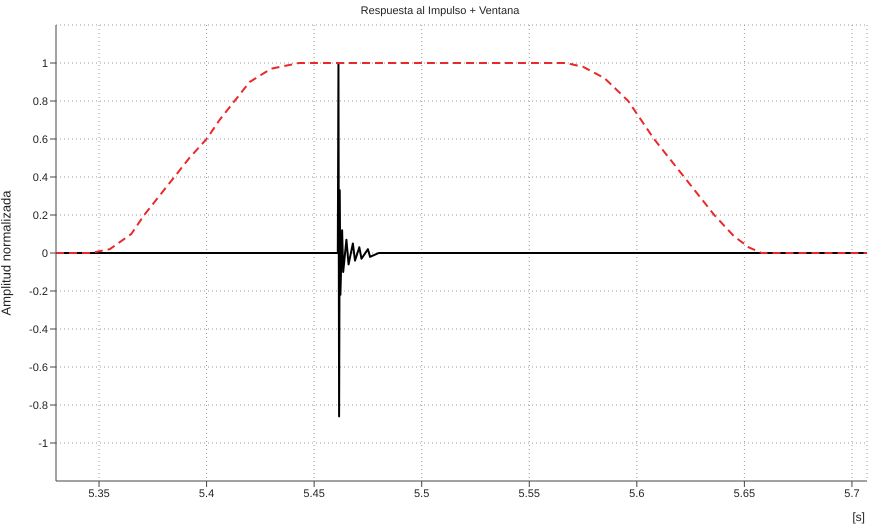 The image size is (881, 525). What do you see at coordinates (45, 64) in the screenshot?
I see `y-tick-label: 1` at bounding box center [45, 64].